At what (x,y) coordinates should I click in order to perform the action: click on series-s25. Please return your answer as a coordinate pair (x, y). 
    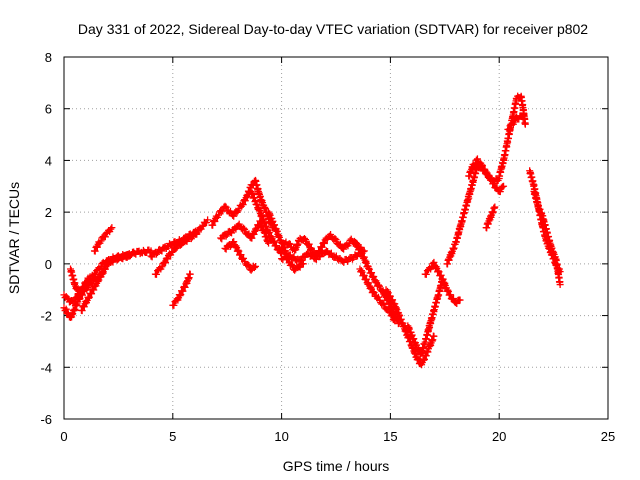
    Looking at the image, I should click on (515, 123).